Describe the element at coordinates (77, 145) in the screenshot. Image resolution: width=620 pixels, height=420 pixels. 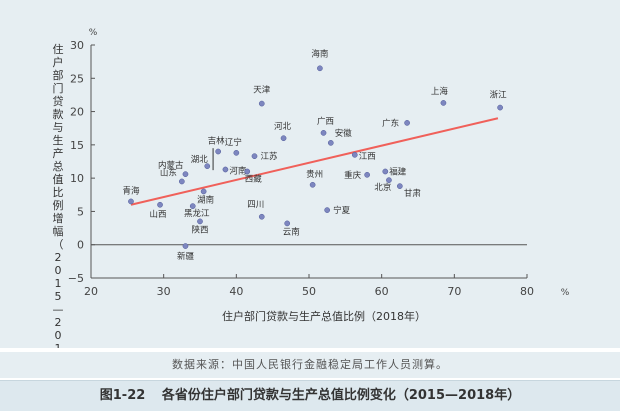
I see `y-tick-label: 15` at that location.